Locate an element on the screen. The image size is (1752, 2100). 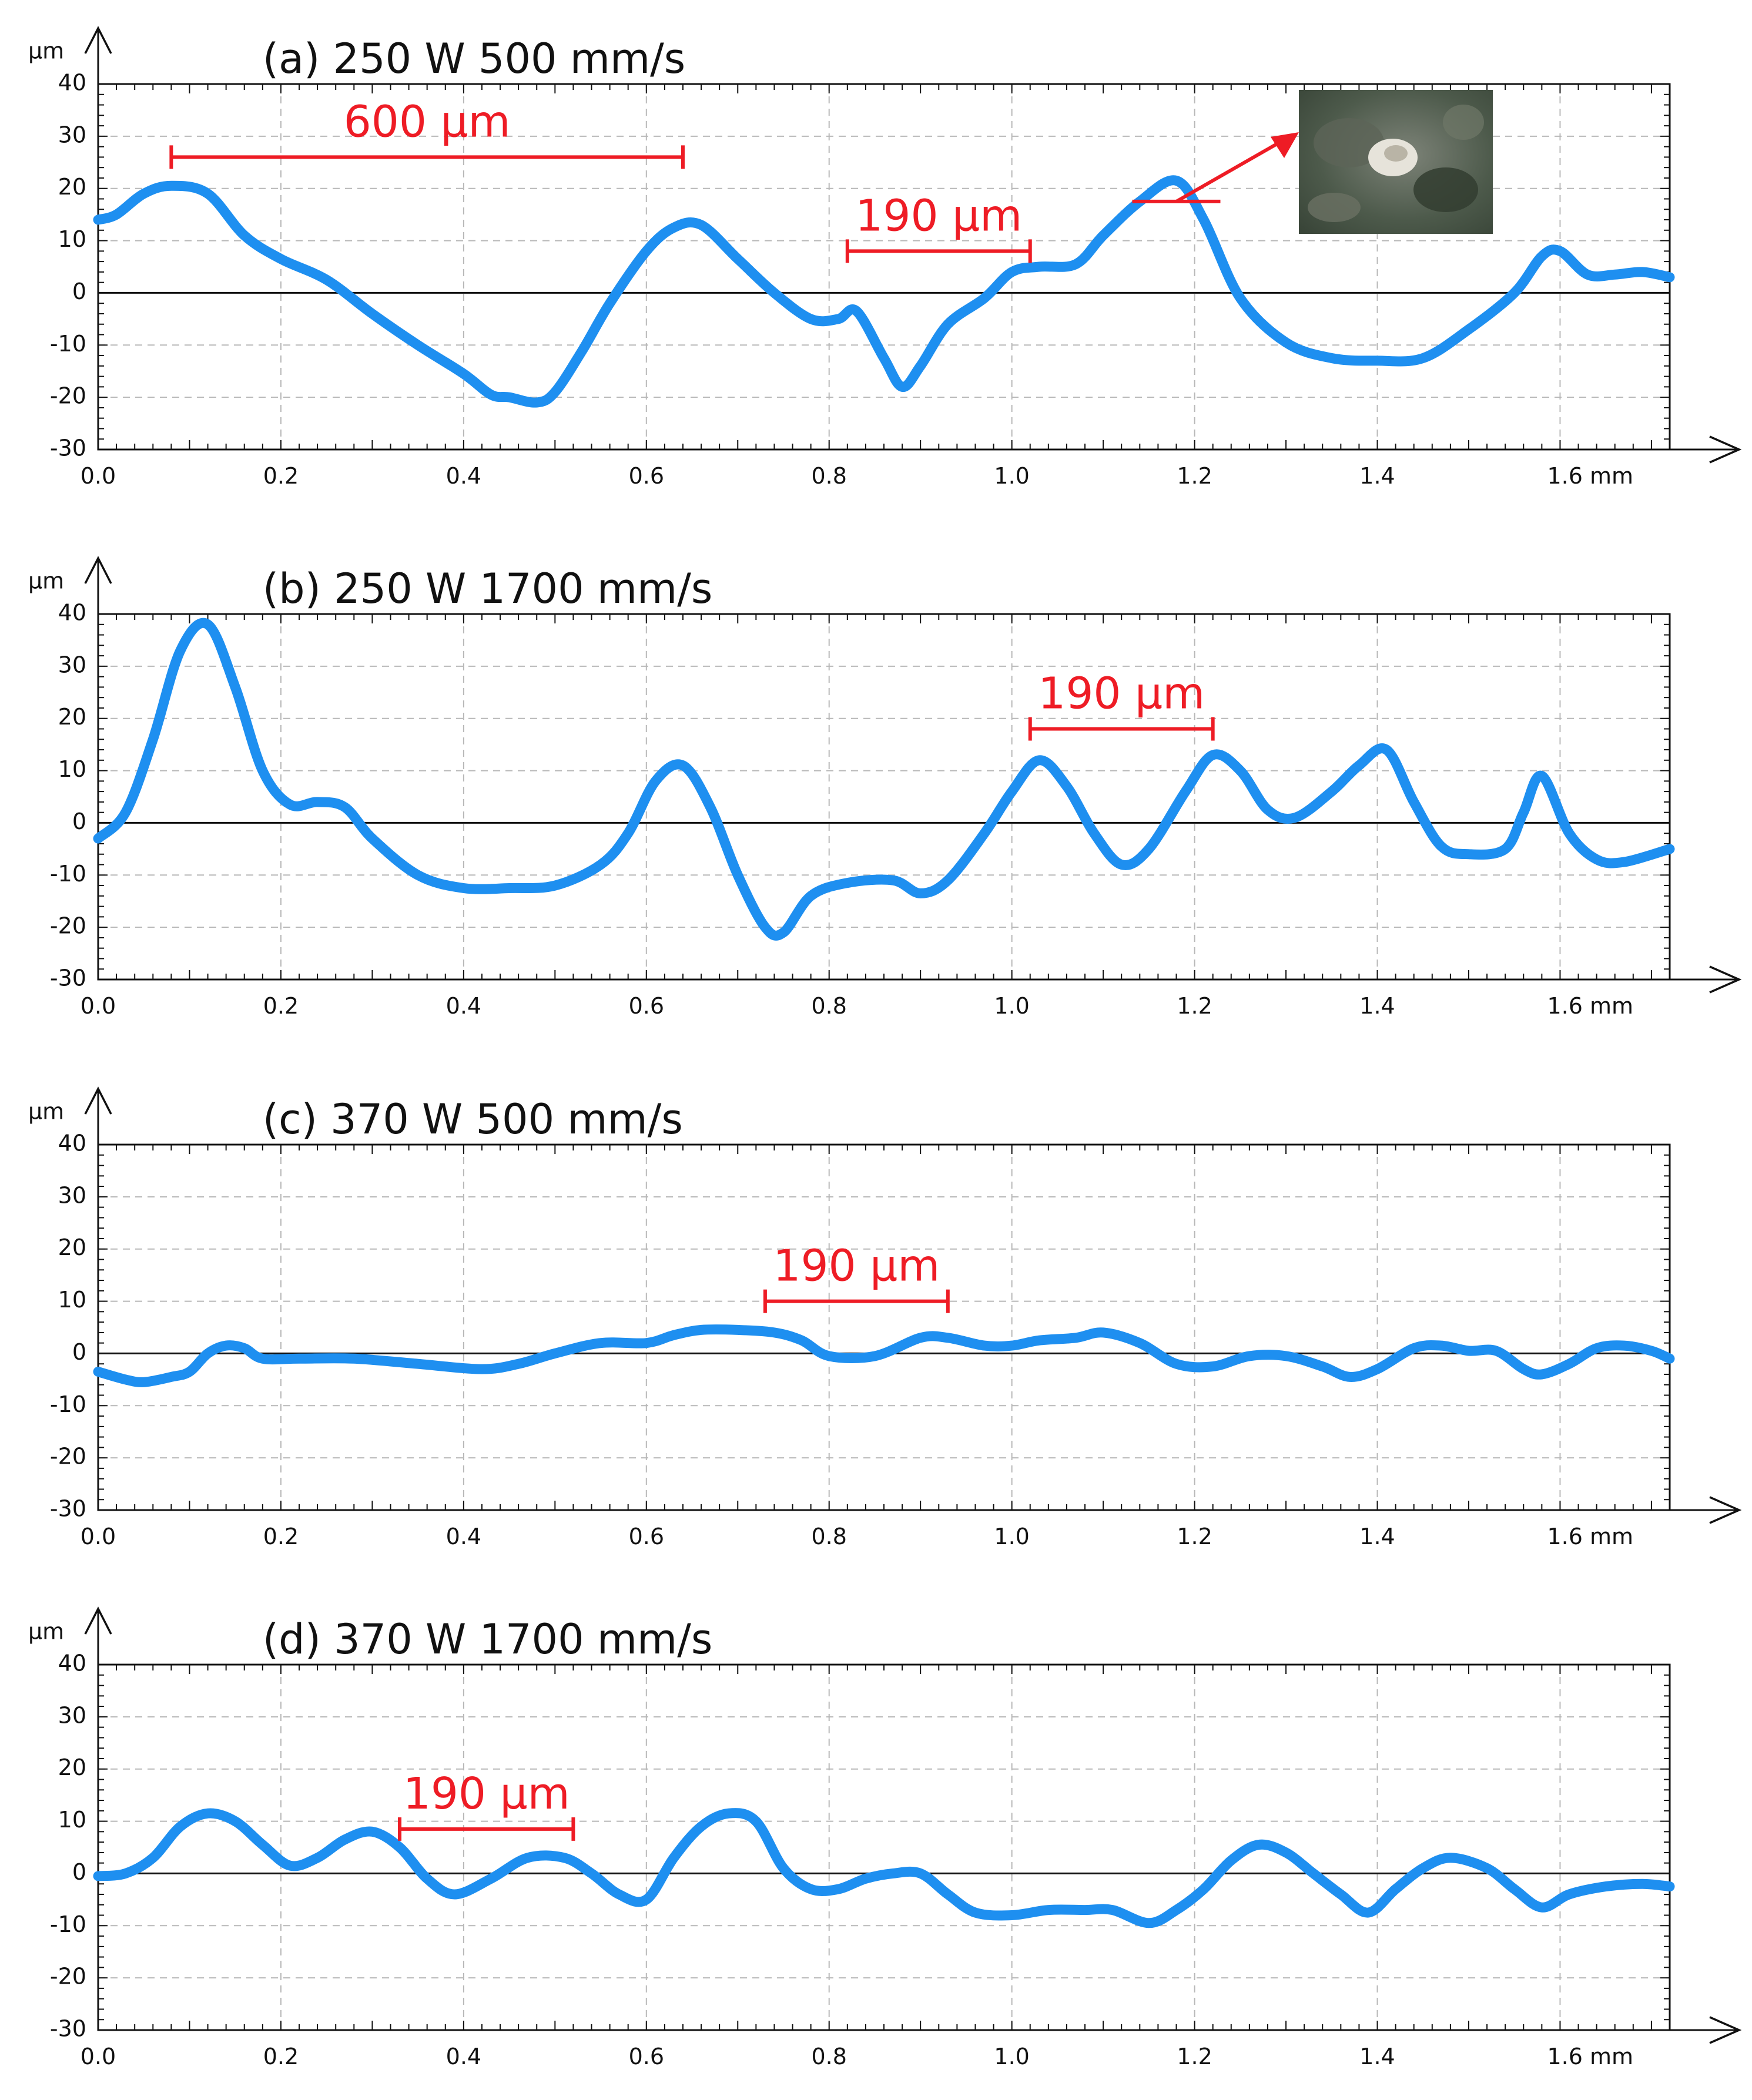
panel-title: (c) 370 W 500 mm/s is located at coordinates (473, 1119).